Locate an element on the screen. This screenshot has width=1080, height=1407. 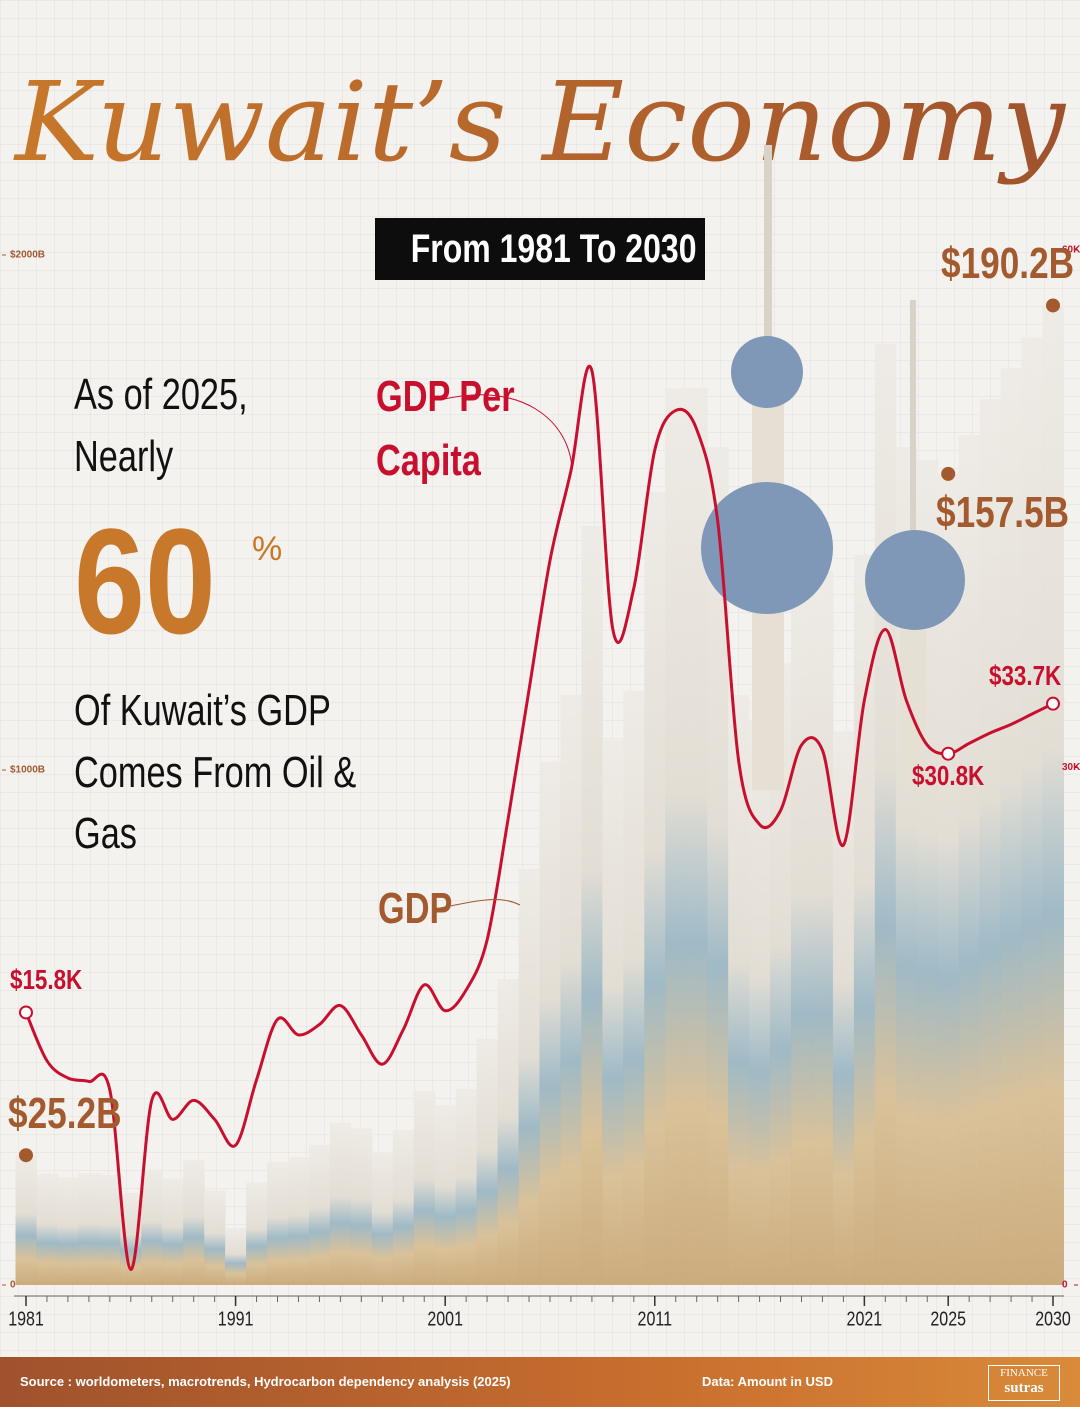
chart-title: Kuwait’s Economy is located at coordinates (540, 122).